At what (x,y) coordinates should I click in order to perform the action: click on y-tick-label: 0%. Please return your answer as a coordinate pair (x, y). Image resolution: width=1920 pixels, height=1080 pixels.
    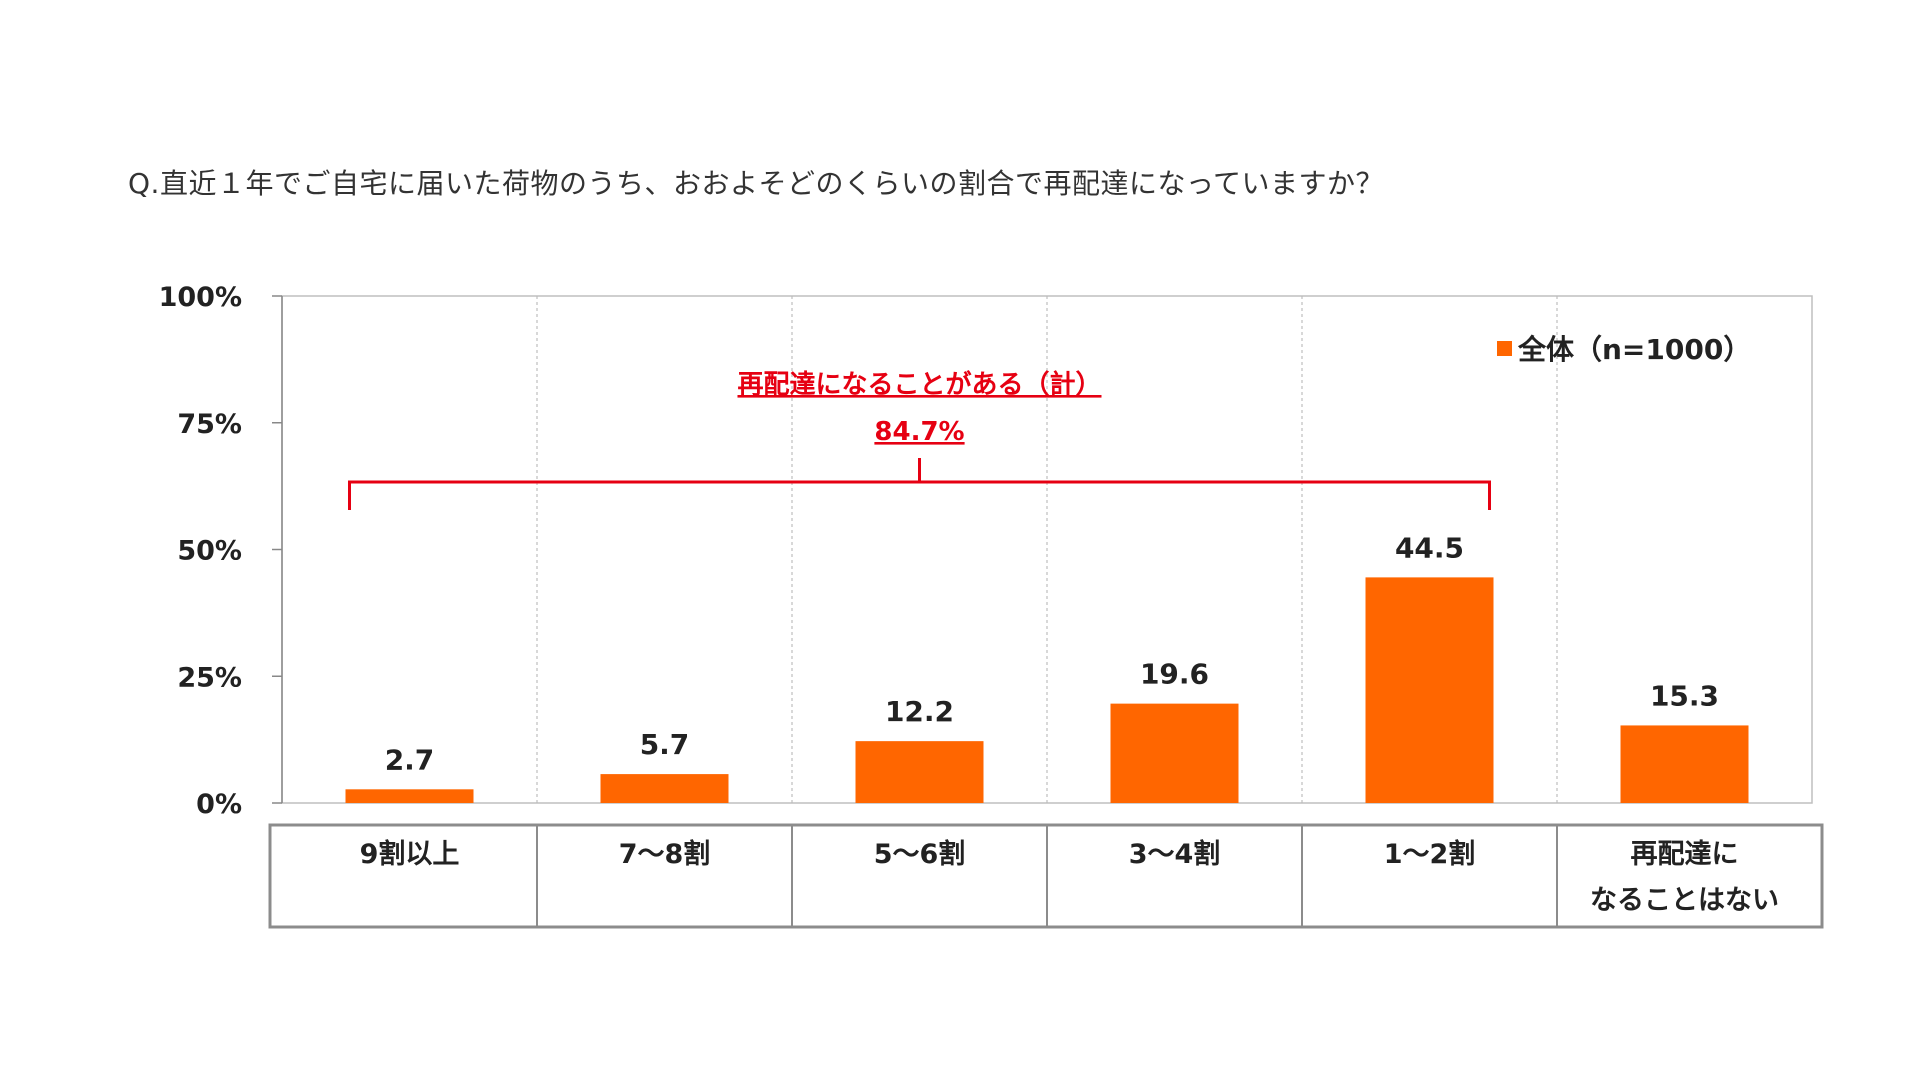
    Looking at the image, I should click on (219, 804).